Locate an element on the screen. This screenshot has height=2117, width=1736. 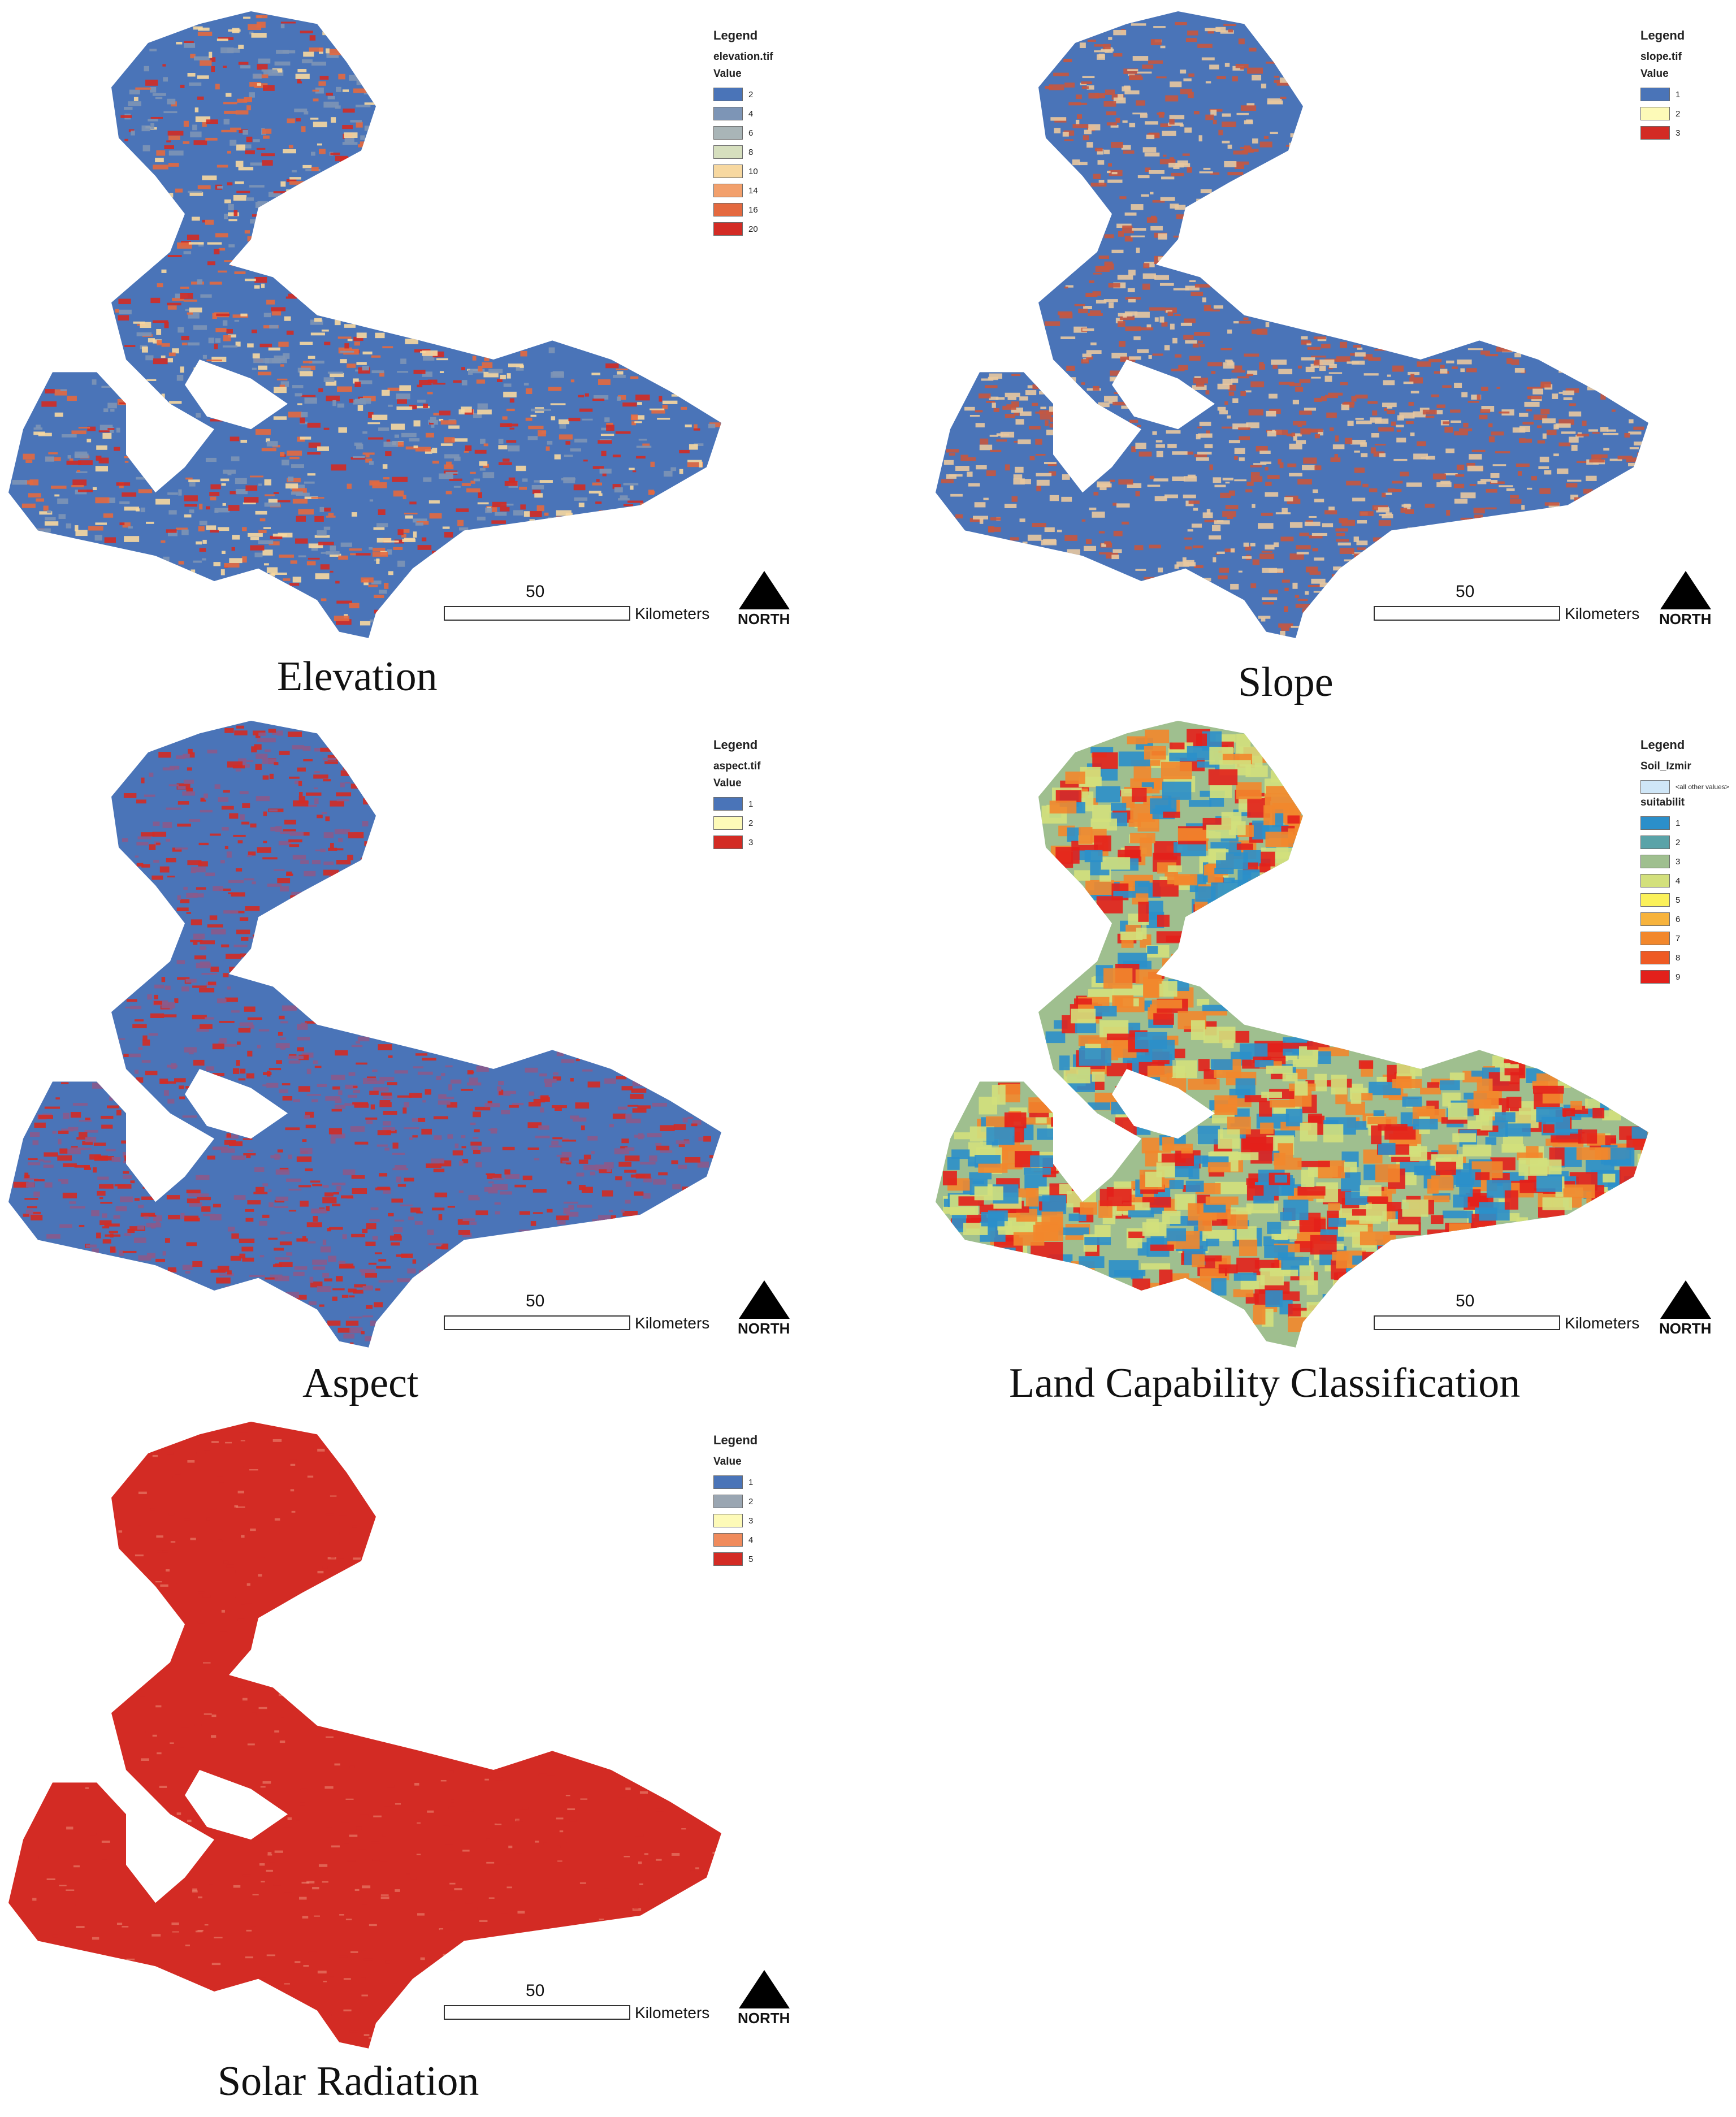
legend-entry-label: 20 is located at coordinates (753, 229).